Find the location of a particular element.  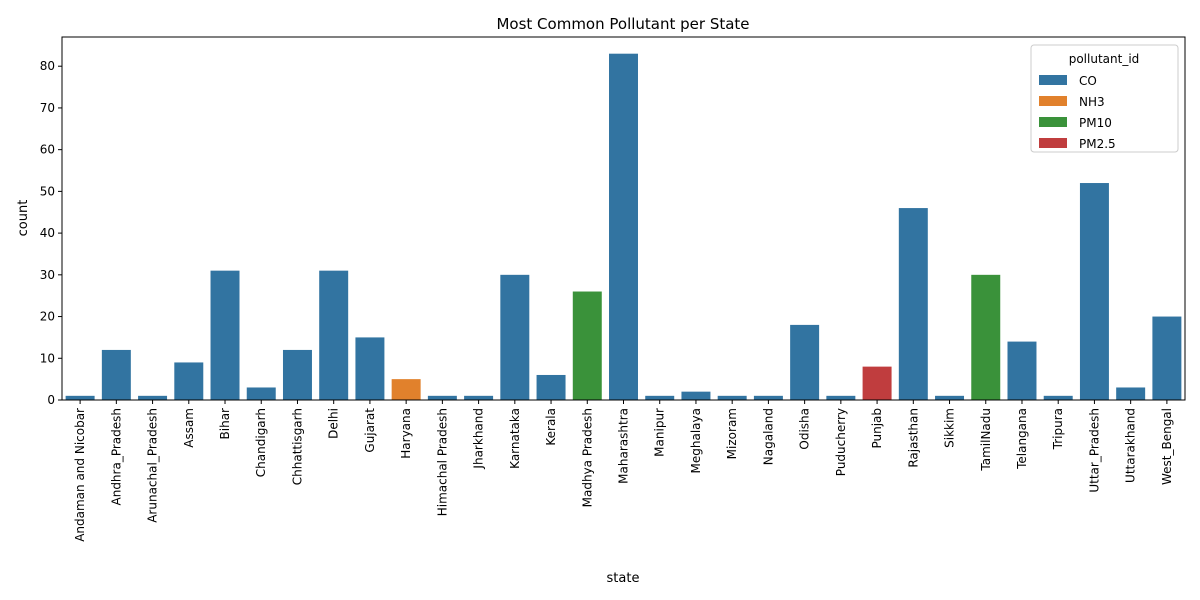

x-tick-label: Himachal Pradesh is located at coordinates (442, 462).